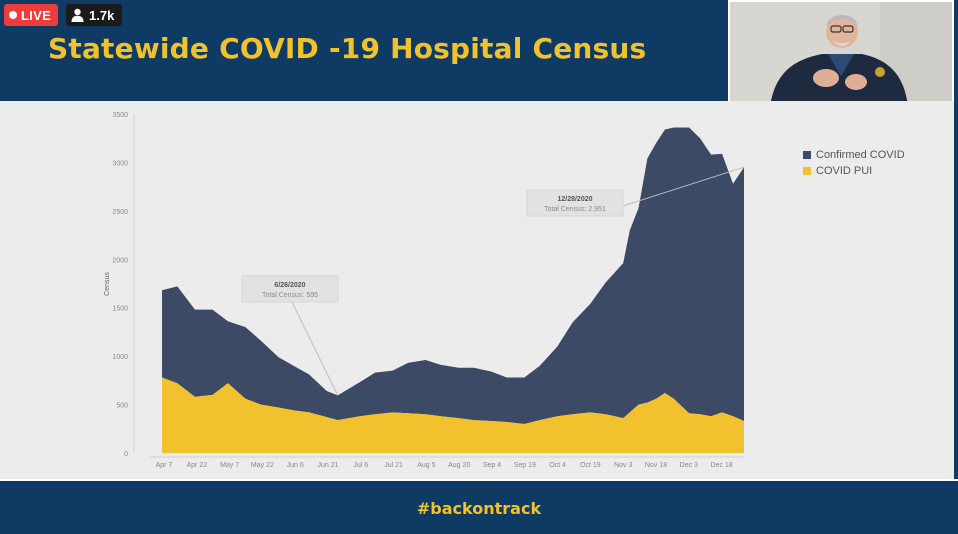 This screenshot has height=534, width=958. I want to click on x-tick-label: Nov 3, so click(623, 465).